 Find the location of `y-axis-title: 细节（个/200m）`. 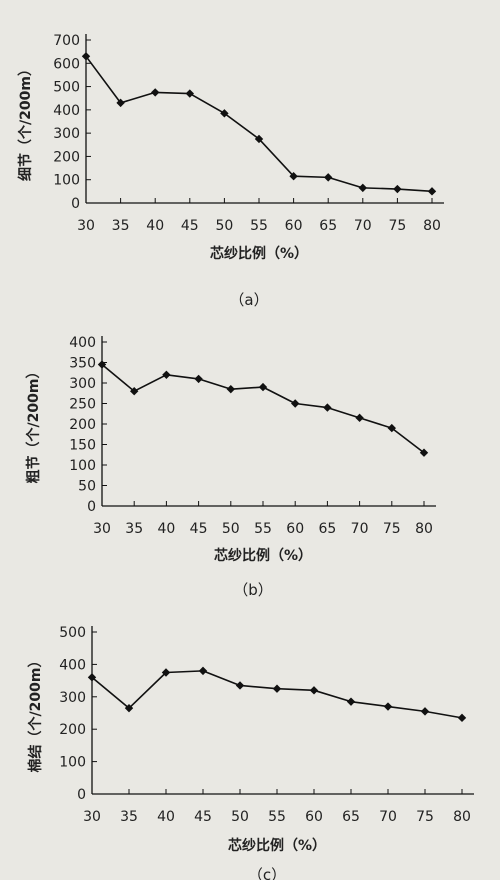

y-axis-title: 细节（个/200m） is located at coordinates (25, 121).